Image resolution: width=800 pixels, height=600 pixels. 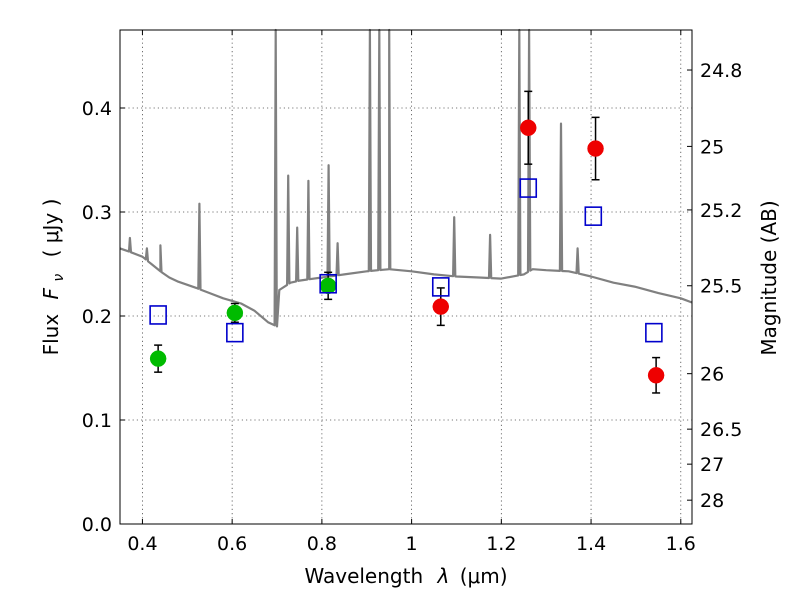 I want to click on y2-tick-label: 28, so click(x=712, y=501).